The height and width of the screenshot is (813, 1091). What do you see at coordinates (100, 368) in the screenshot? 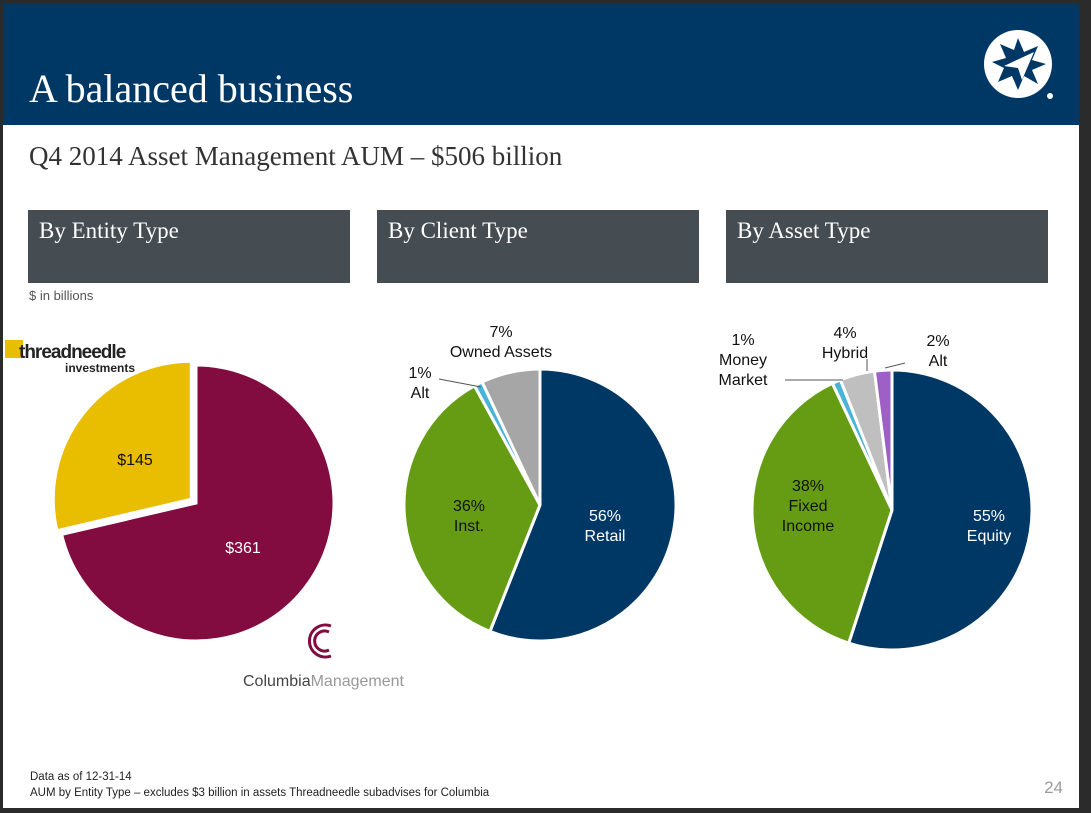
I see `svg-text: investments` at bounding box center [100, 368].